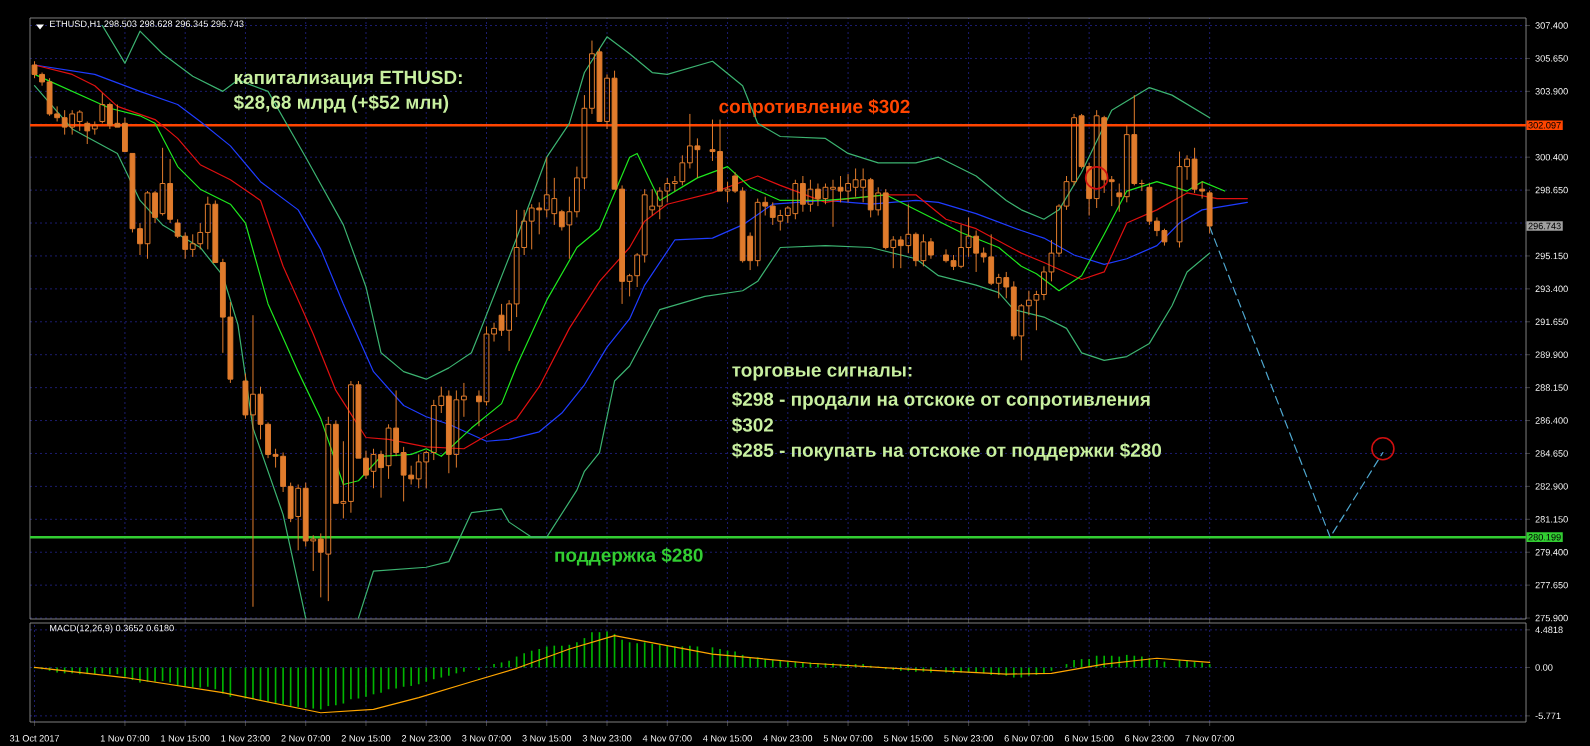 The height and width of the screenshot is (746, 1590). I want to click on x-tick-label: 2 Nov 07:00, so click(306, 738).